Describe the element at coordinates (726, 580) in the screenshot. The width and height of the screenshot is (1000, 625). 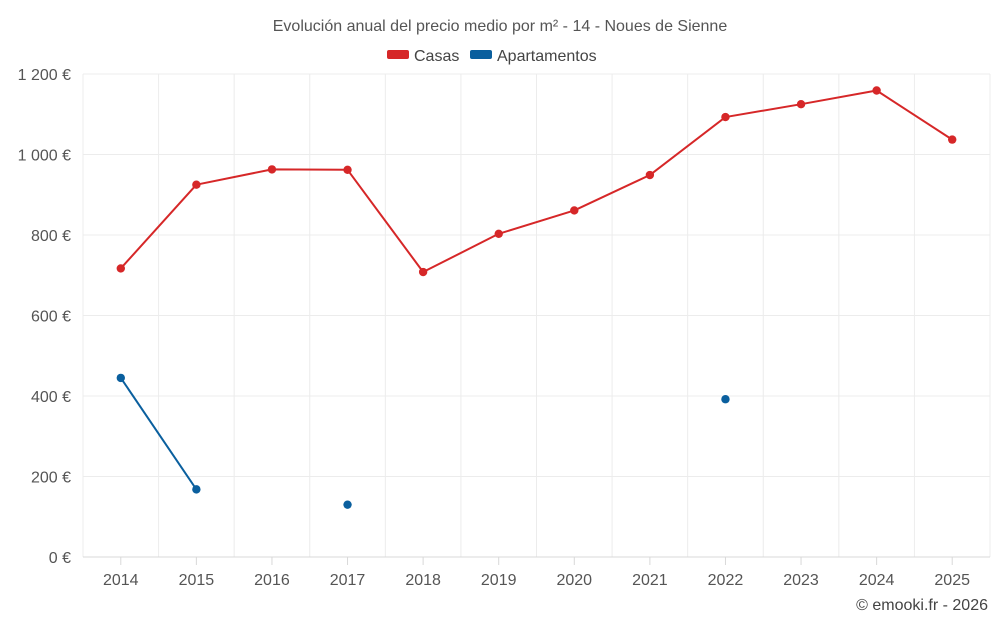
I see `x-tick-label: 2022` at that location.